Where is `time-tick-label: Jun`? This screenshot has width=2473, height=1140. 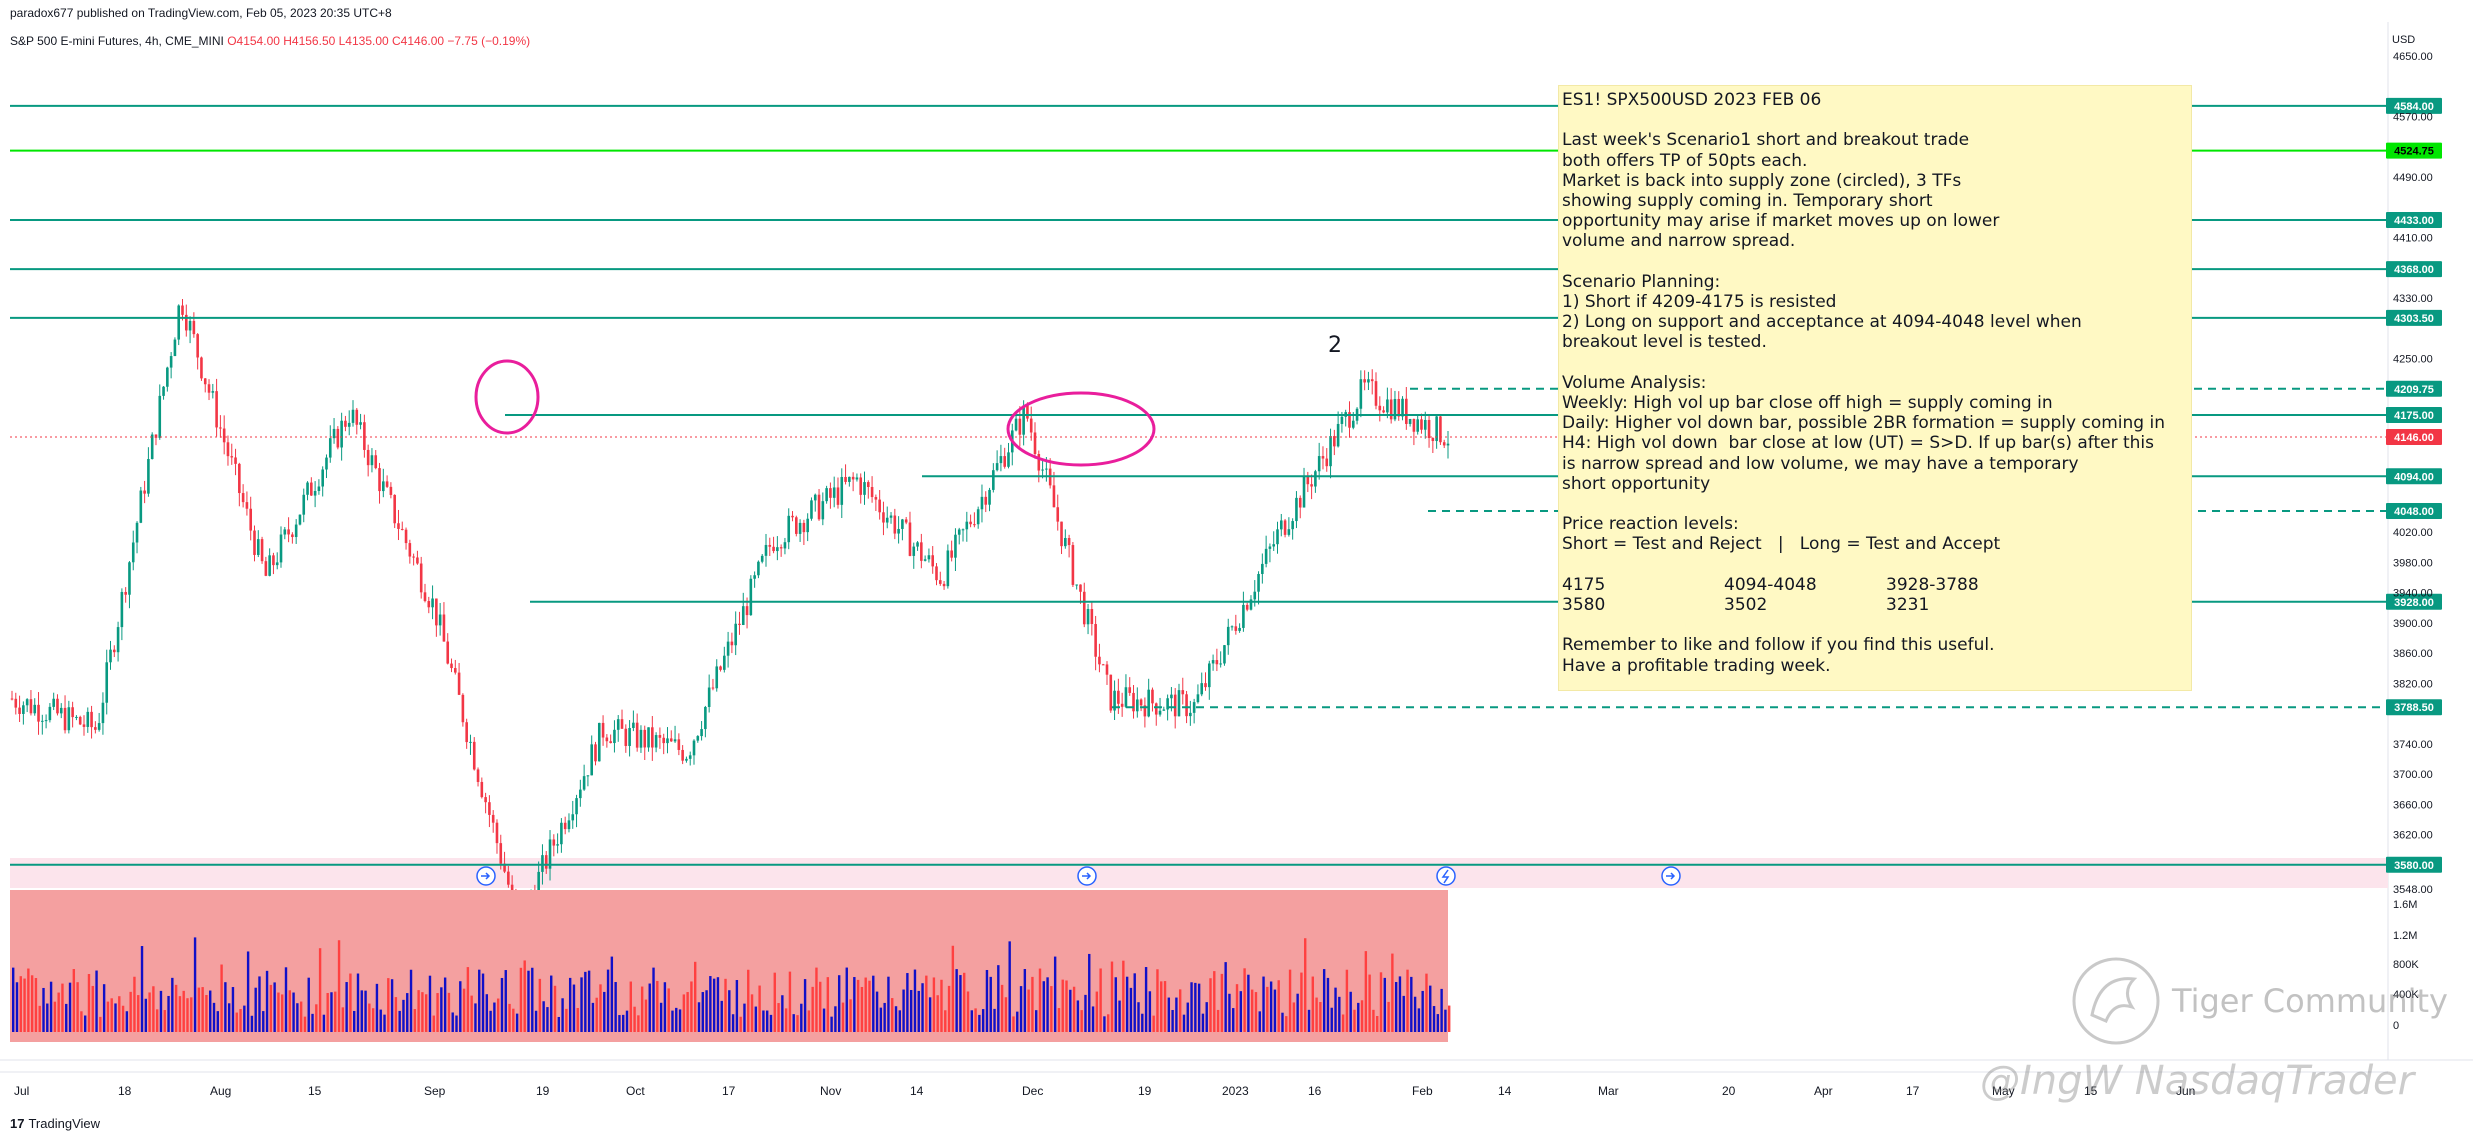 time-tick-label: Jun is located at coordinates (2185, 1091).